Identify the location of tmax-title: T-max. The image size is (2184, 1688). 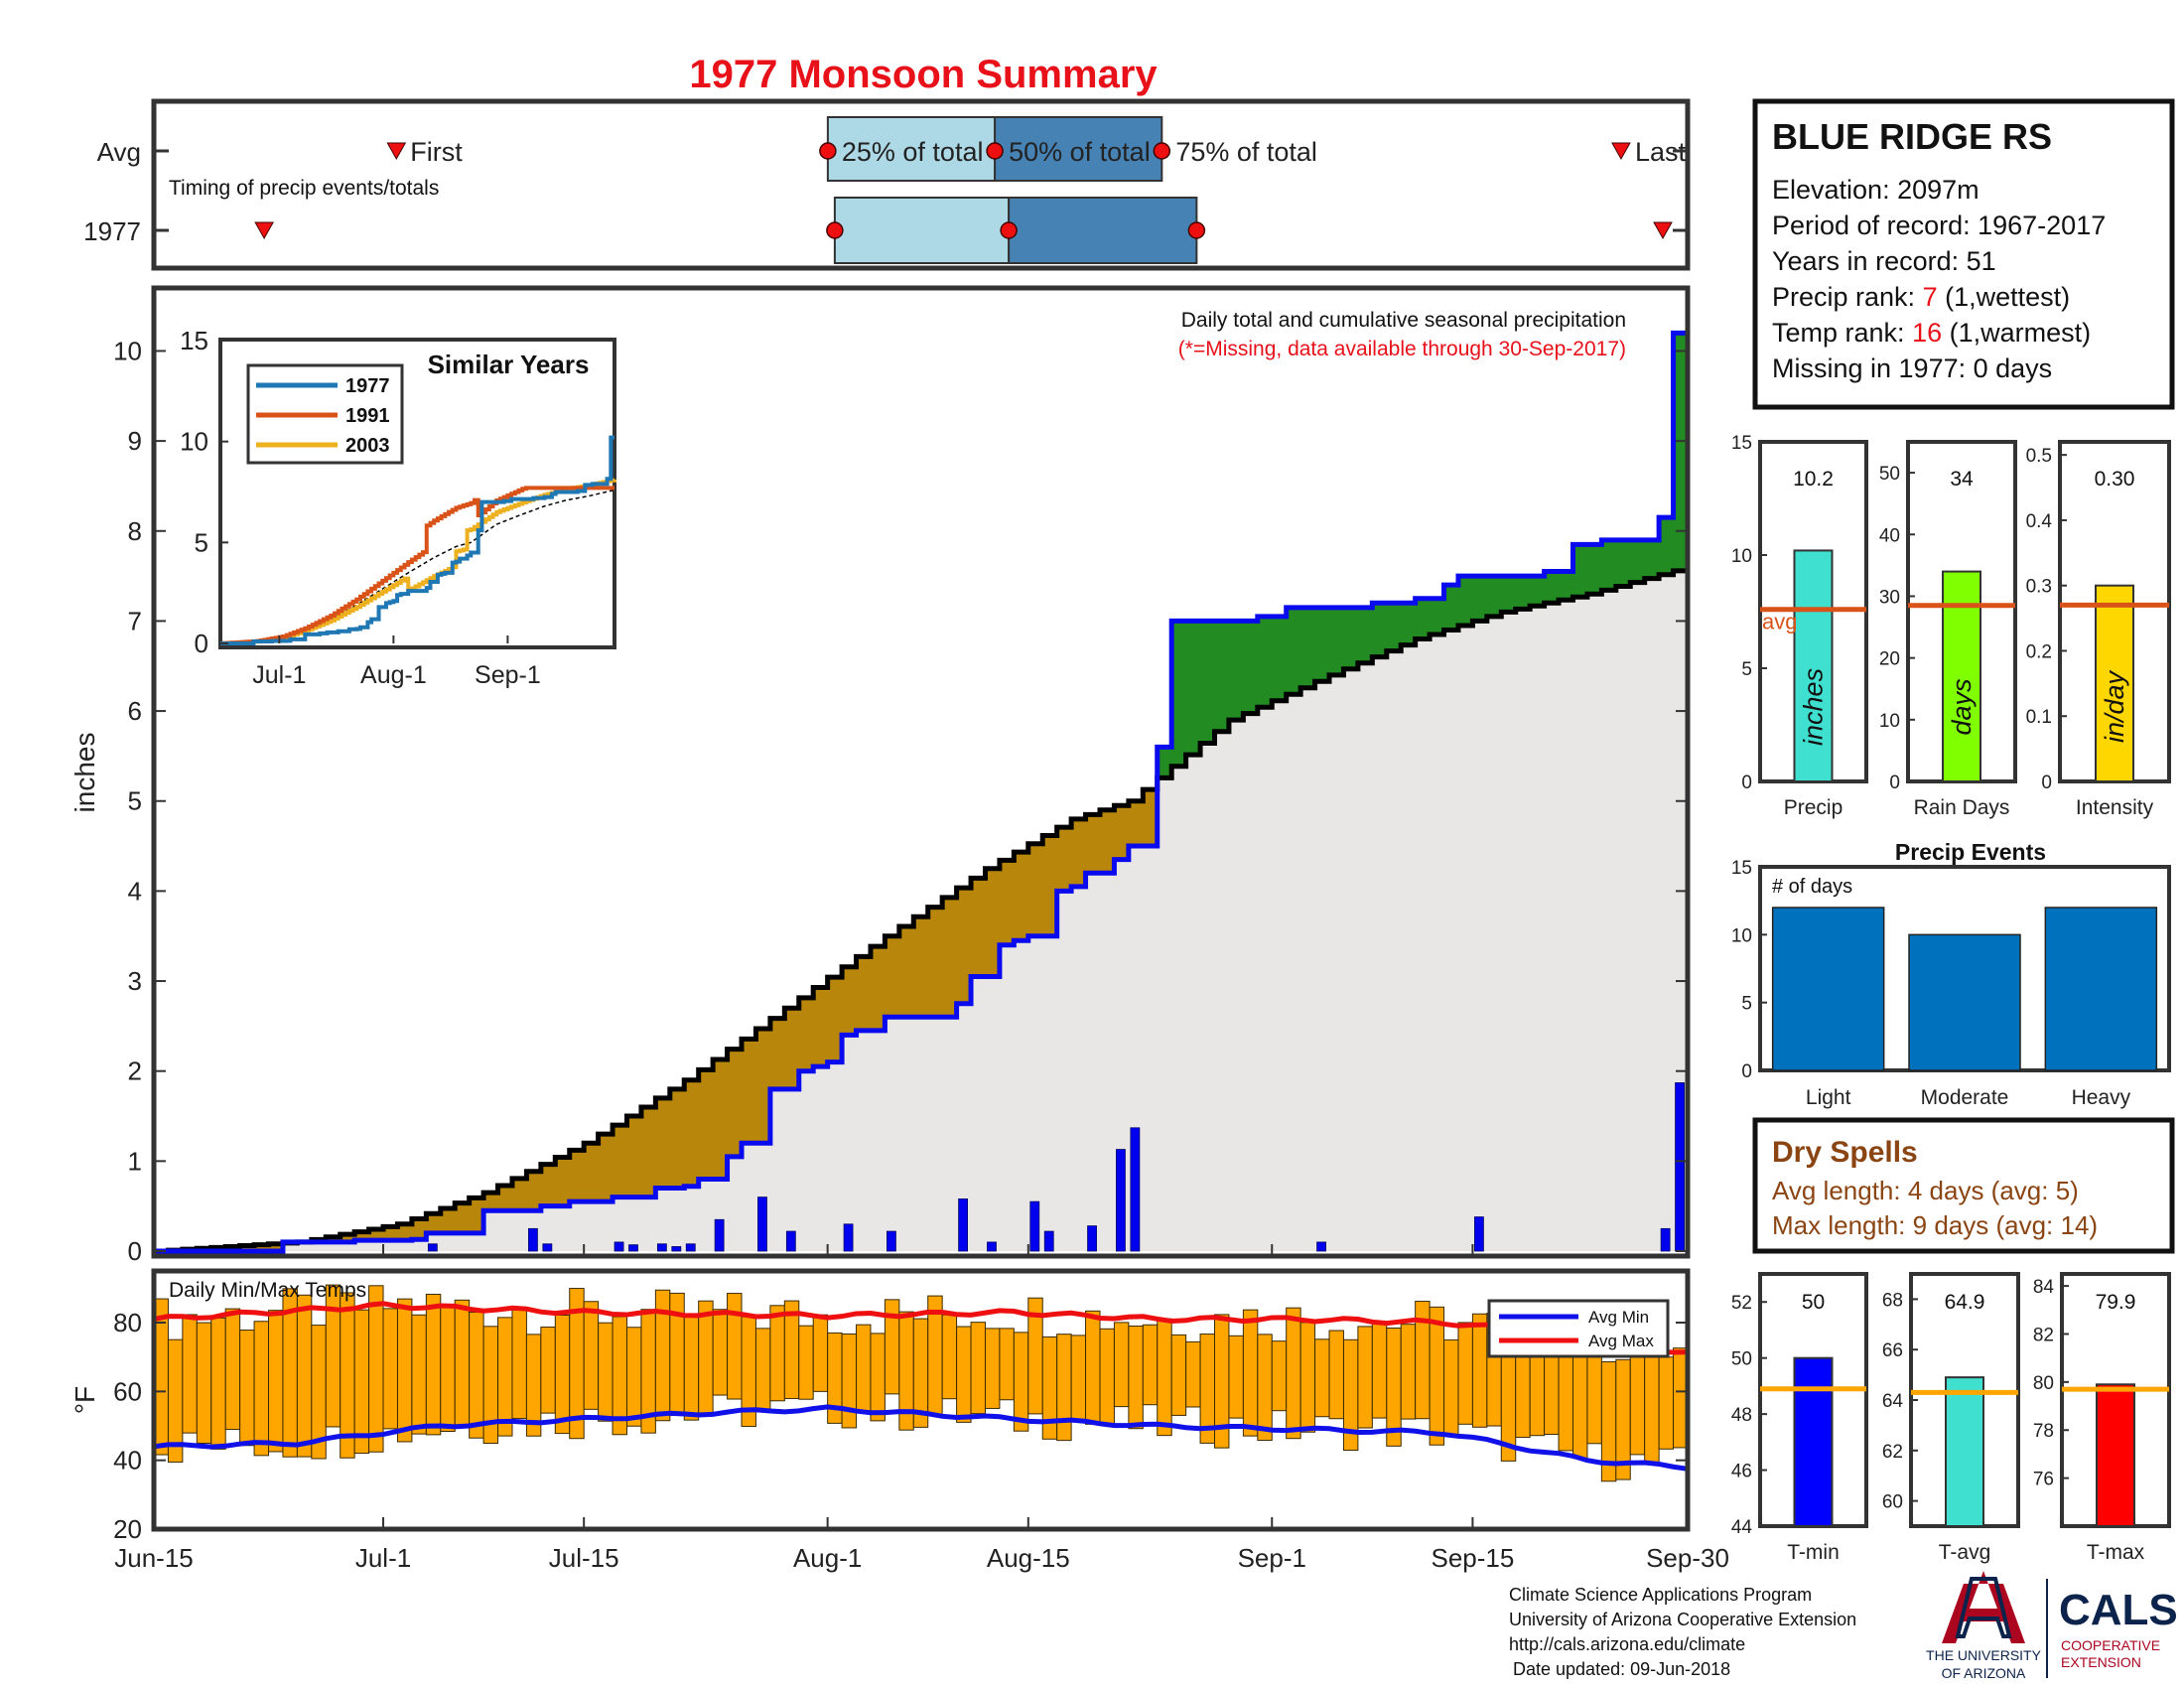
(2116, 1552).